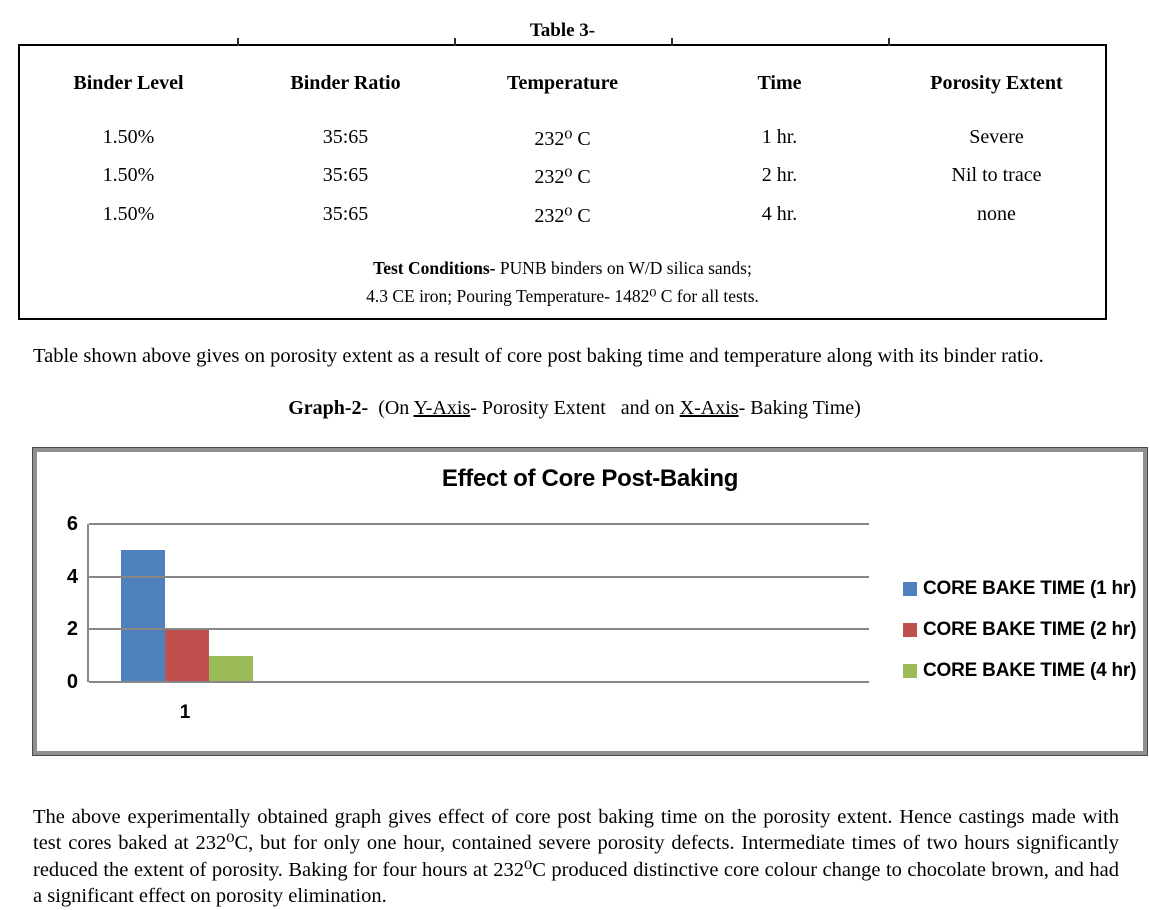 Image resolution: width=1149 pixels, height=910 pixels. What do you see at coordinates (779, 137) in the screenshot?
I see `table3-cell: 1 hr.` at bounding box center [779, 137].